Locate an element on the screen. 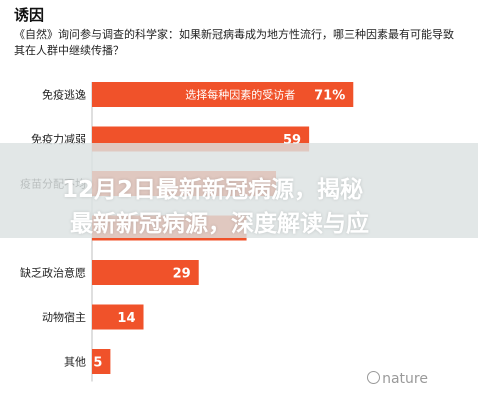 The width and height of the screenshot is (478, 400). nature-watermark: nature is located at coordinates (397, 379).